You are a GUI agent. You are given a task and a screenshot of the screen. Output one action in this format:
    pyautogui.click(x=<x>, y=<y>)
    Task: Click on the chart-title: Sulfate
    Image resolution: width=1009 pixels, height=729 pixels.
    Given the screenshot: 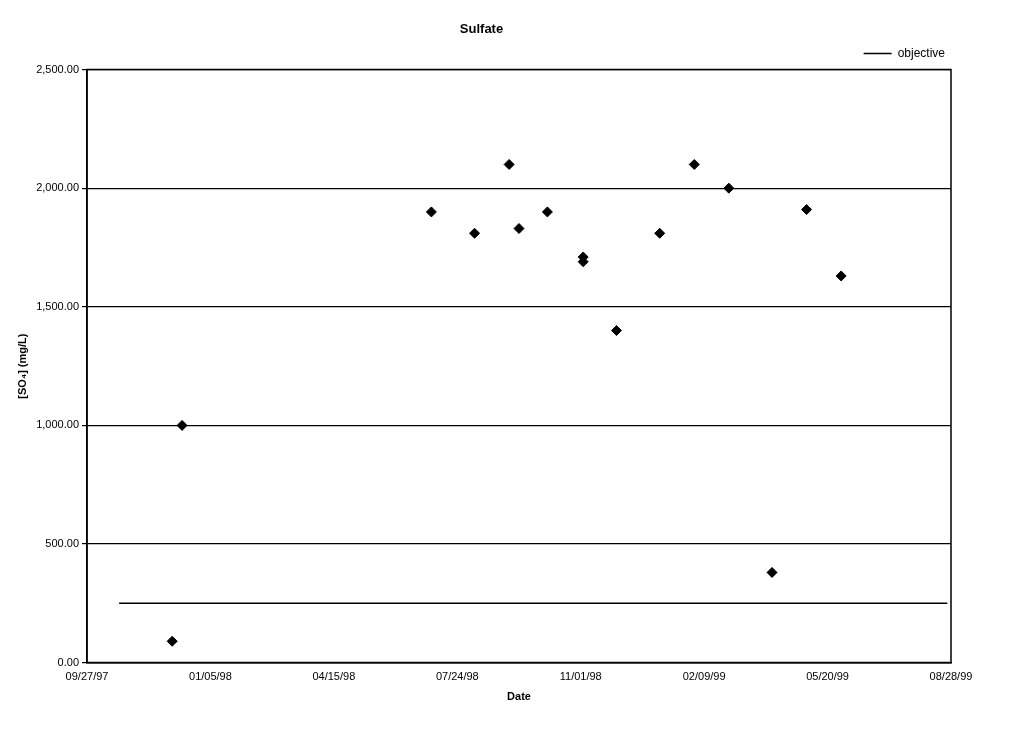 What is the action you would take?
    pyautogui.click(x=481, y=29)
    